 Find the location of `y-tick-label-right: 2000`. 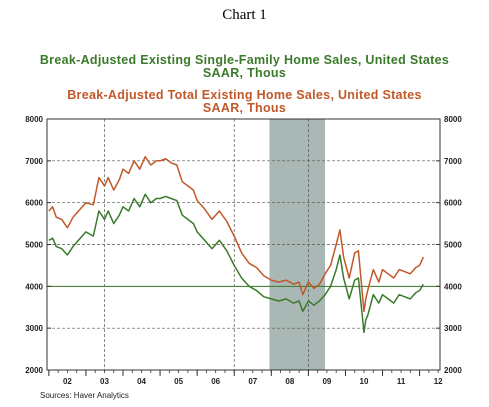

y-tick-label-right: 2000 is located at coordinates (453, 370).